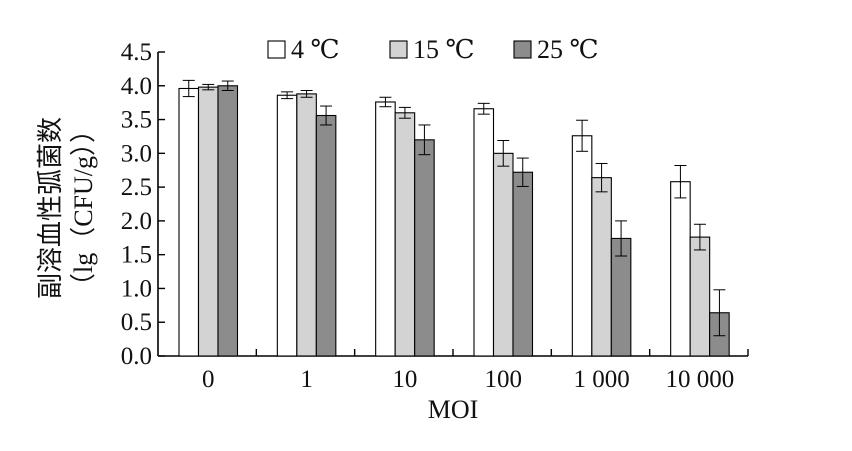 This screenshot has width=852, height=451. What do you see at coordinates (306, 379) in the screenshot?
I see `x-tick-label: 1` at bounding box center [306, 379].